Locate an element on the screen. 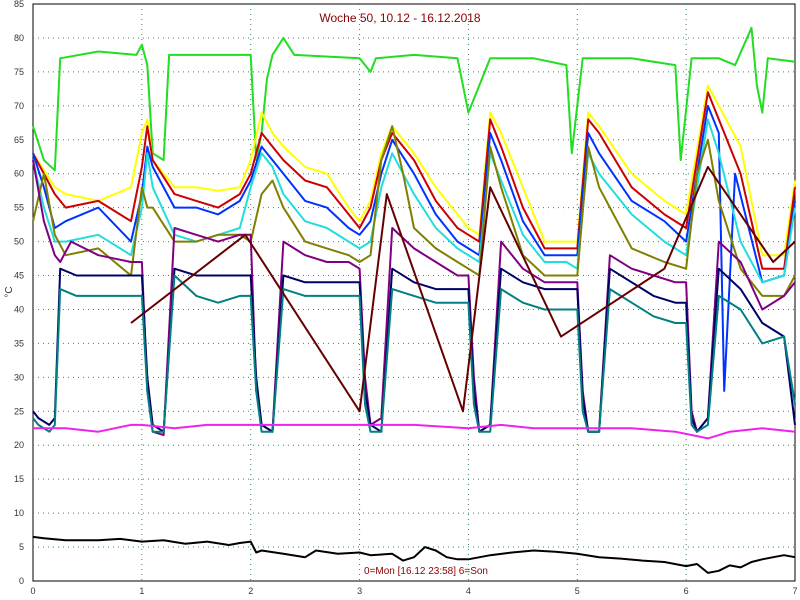 The width and height of the screenshot is (800, 600). y-tick-label: 5 is located at coordinates (21, 547).